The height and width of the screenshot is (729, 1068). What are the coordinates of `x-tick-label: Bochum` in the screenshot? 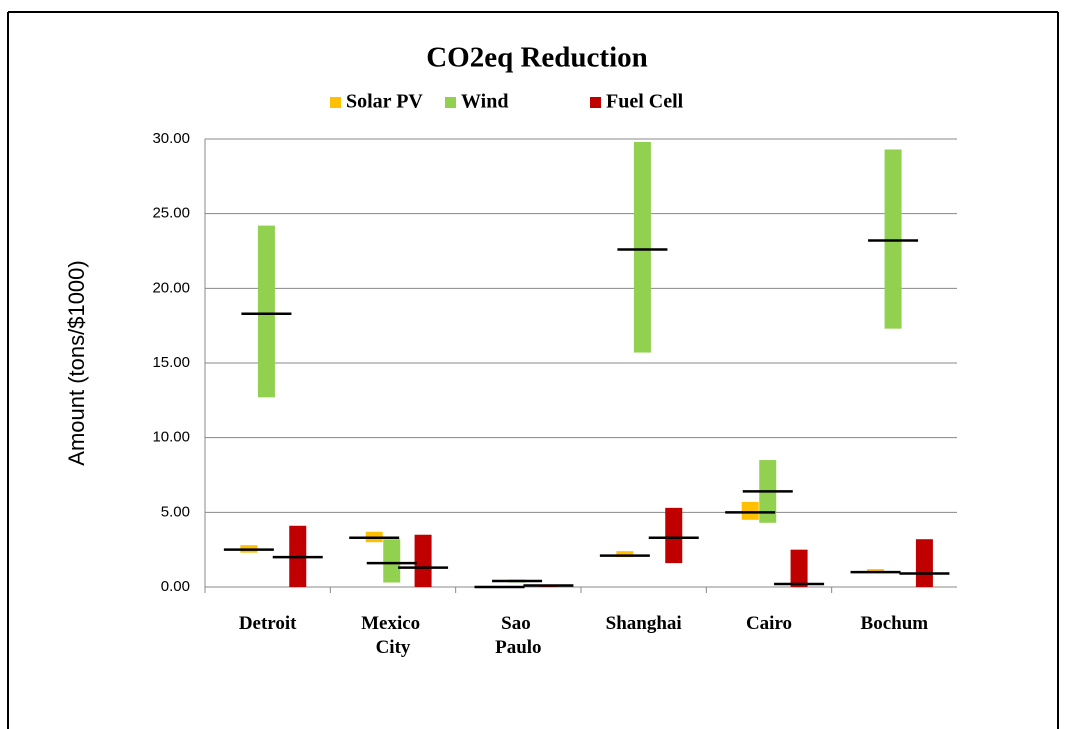 It's located at (895, 623).